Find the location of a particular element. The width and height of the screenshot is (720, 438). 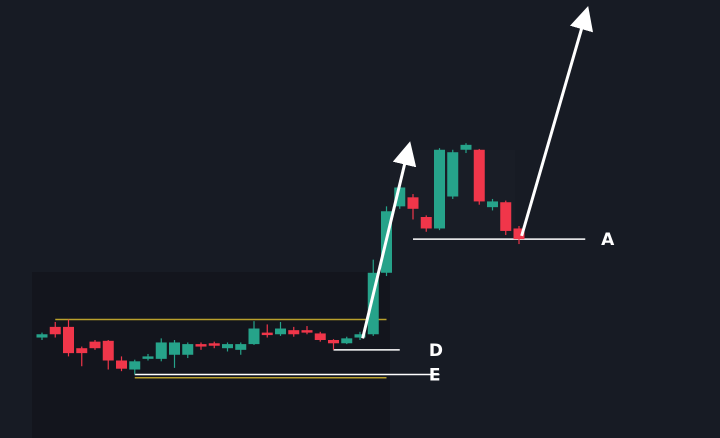

annotation-labels: A DE is located at coordinates (522, 307).